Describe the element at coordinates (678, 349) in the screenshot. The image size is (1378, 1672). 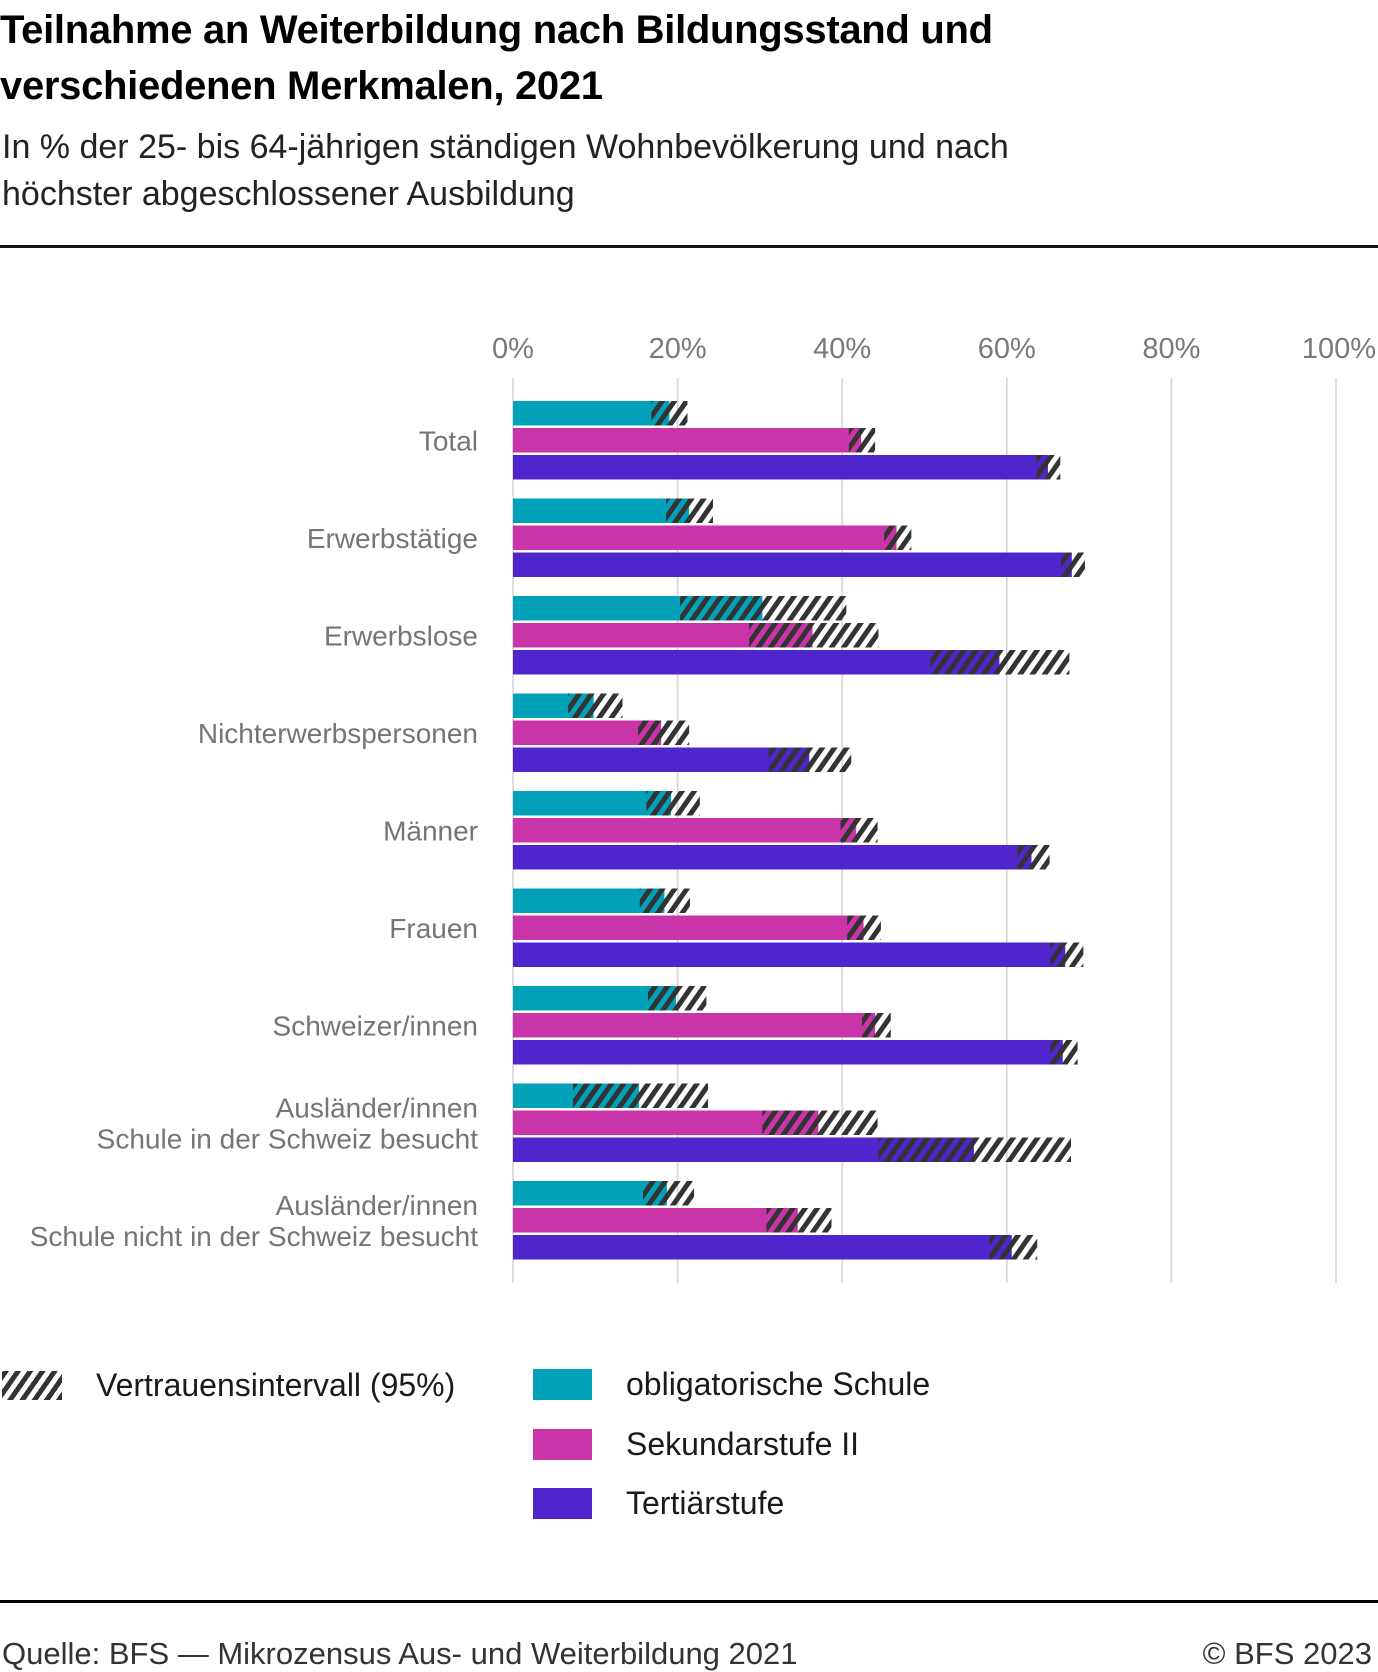
I see `x-tick-label: 20%` at that location.